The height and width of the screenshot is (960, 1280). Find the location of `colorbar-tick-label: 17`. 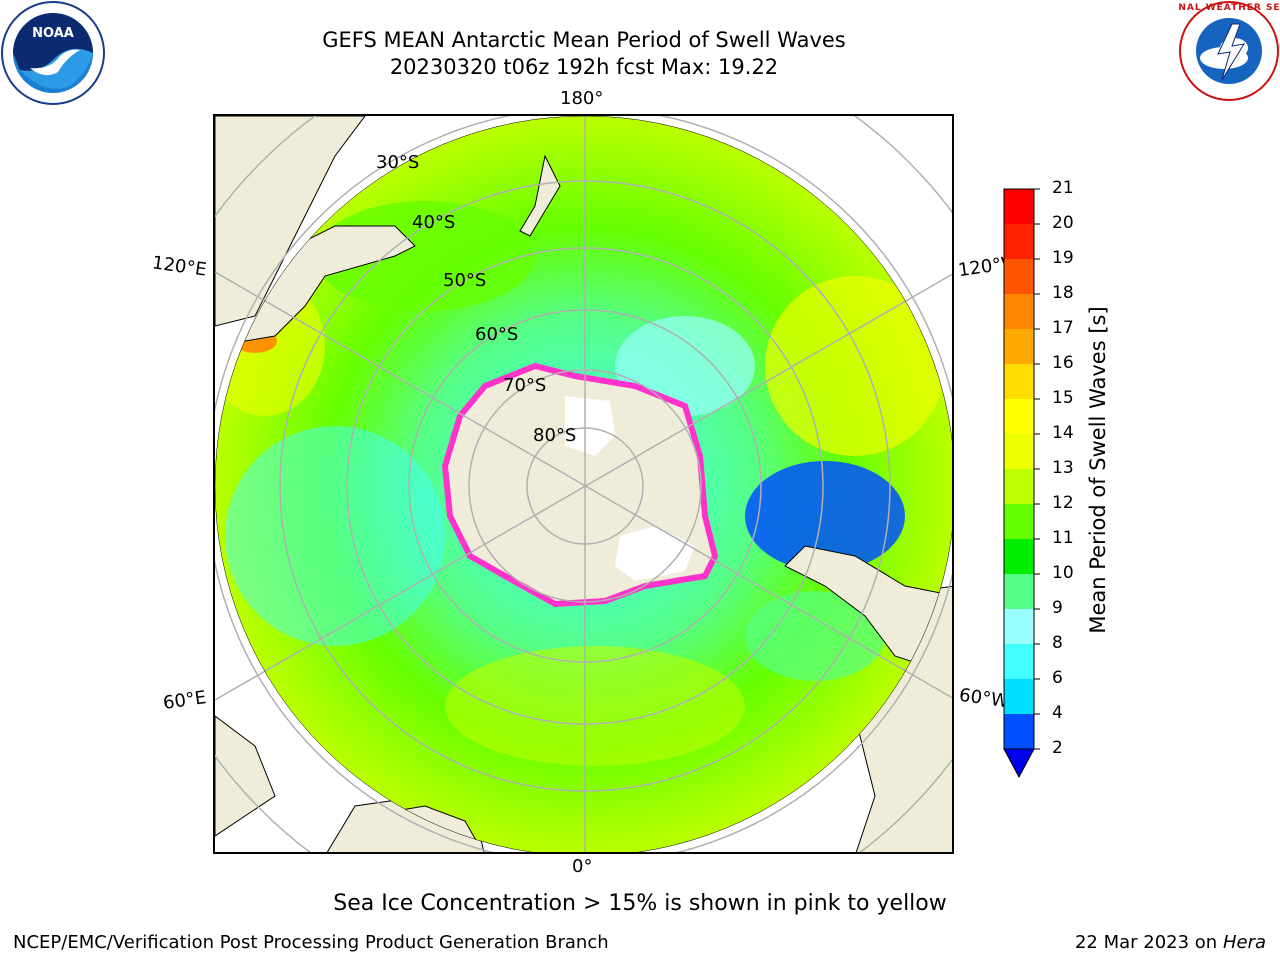

colorbar-tick-label: 17 is located at coordinates (1063, 328).